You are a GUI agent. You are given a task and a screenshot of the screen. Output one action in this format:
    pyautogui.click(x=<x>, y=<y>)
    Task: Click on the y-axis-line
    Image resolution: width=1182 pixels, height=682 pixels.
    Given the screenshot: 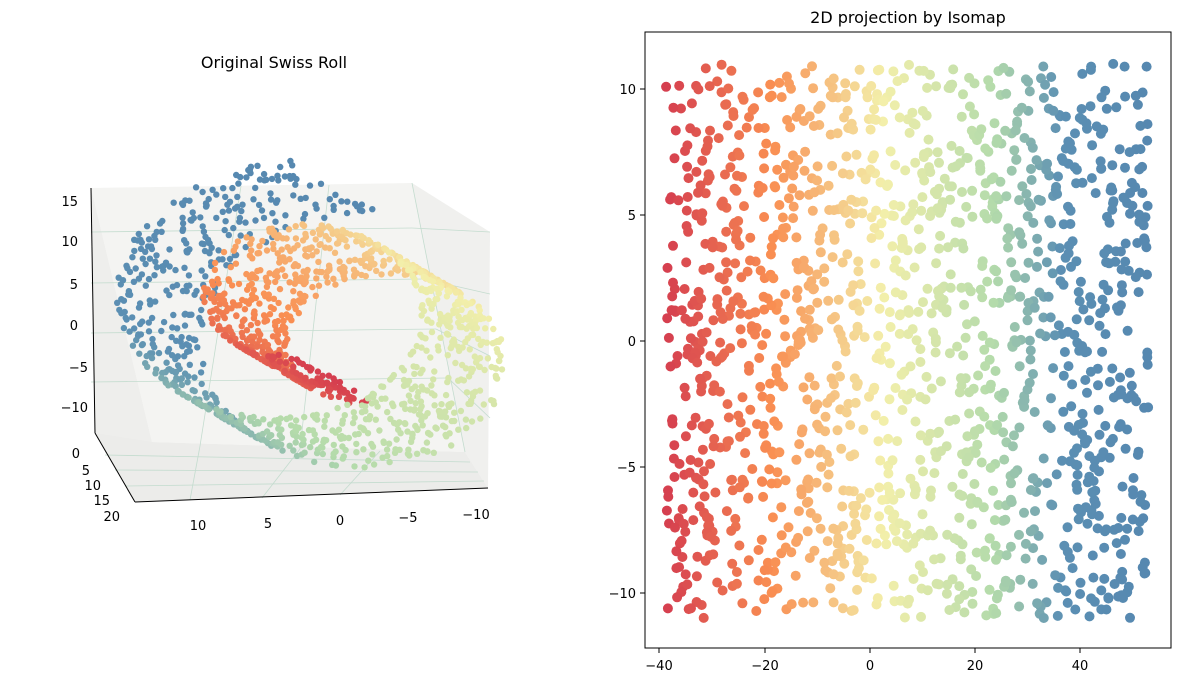 What is the action you would take?
    pyautogui.click(x=115, y=467)
    